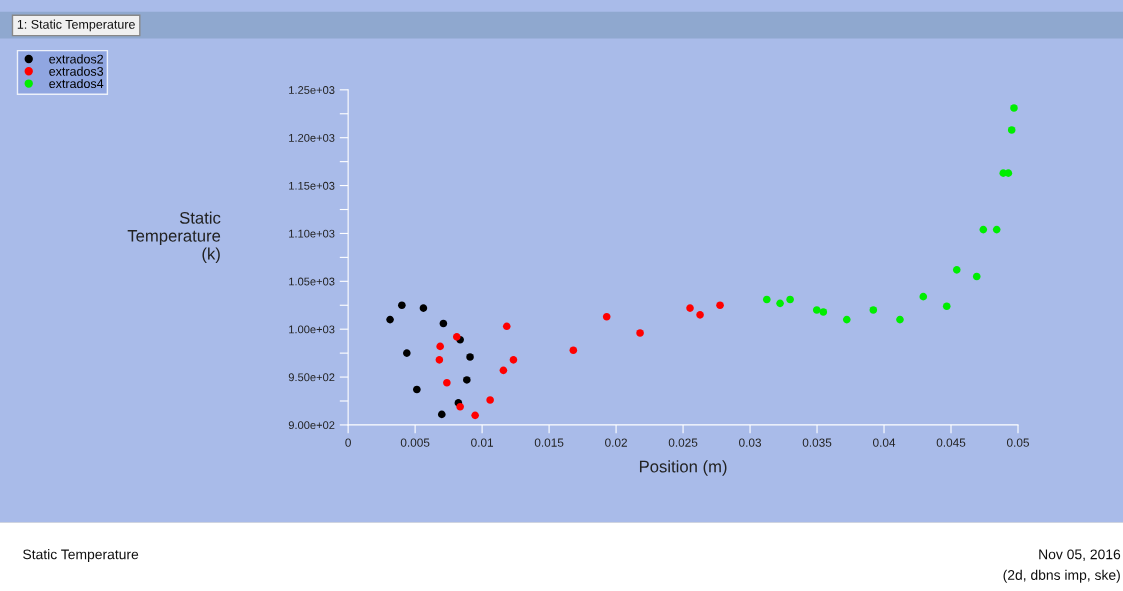  Describe the element at coordinates (683, 442) in the screenshot. I see `x-tick-label: 0.025` at that location.